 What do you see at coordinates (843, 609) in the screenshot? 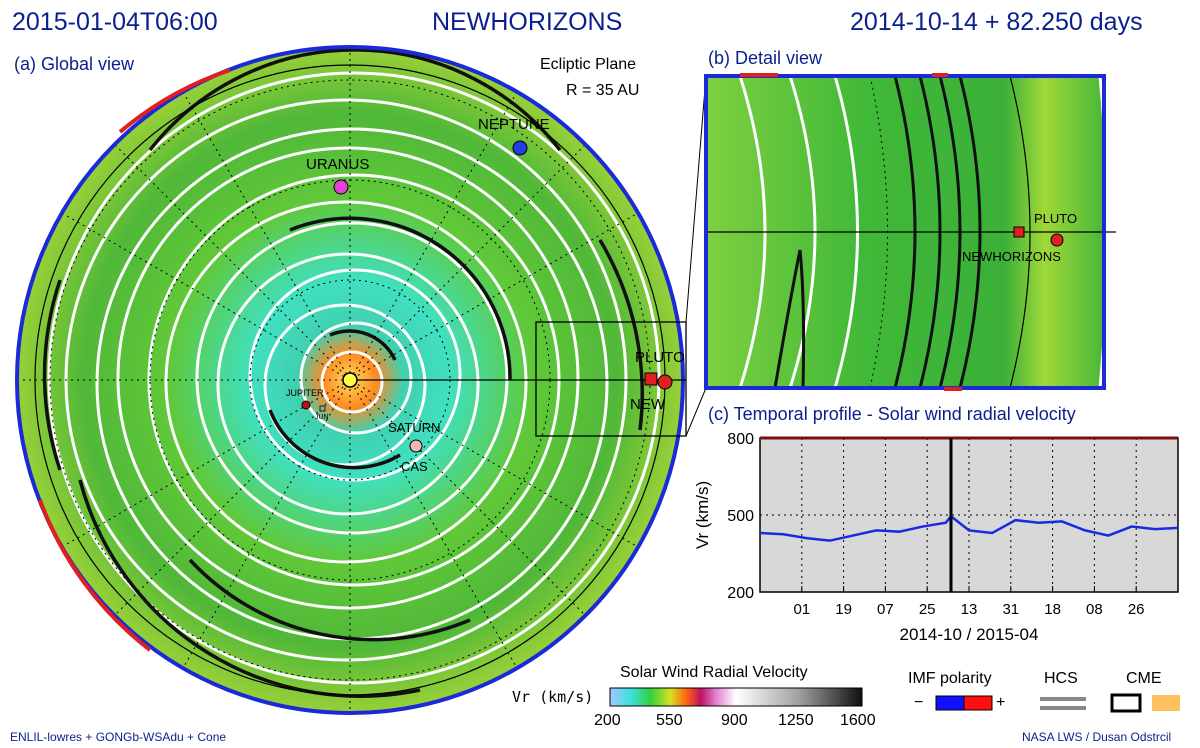
I see `x-tick-label: 19` at bounding box center [843, 609].